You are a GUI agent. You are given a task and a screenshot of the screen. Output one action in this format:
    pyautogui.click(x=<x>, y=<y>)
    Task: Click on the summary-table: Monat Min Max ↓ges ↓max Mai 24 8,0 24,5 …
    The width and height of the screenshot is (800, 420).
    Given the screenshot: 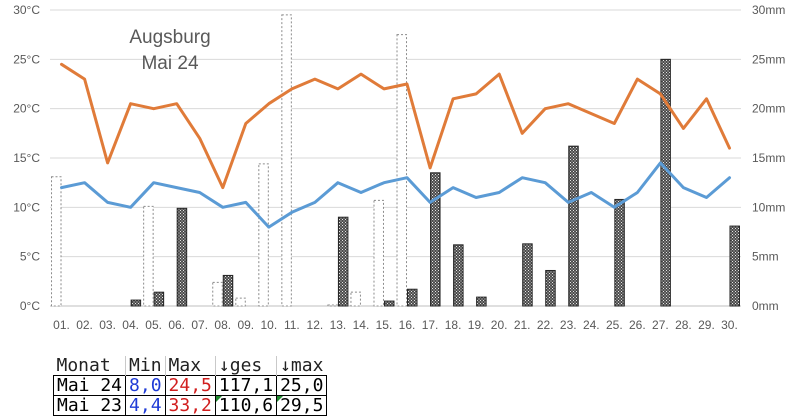 What is the action you would take?
    pyautogui.click(x=190, y=385)
    